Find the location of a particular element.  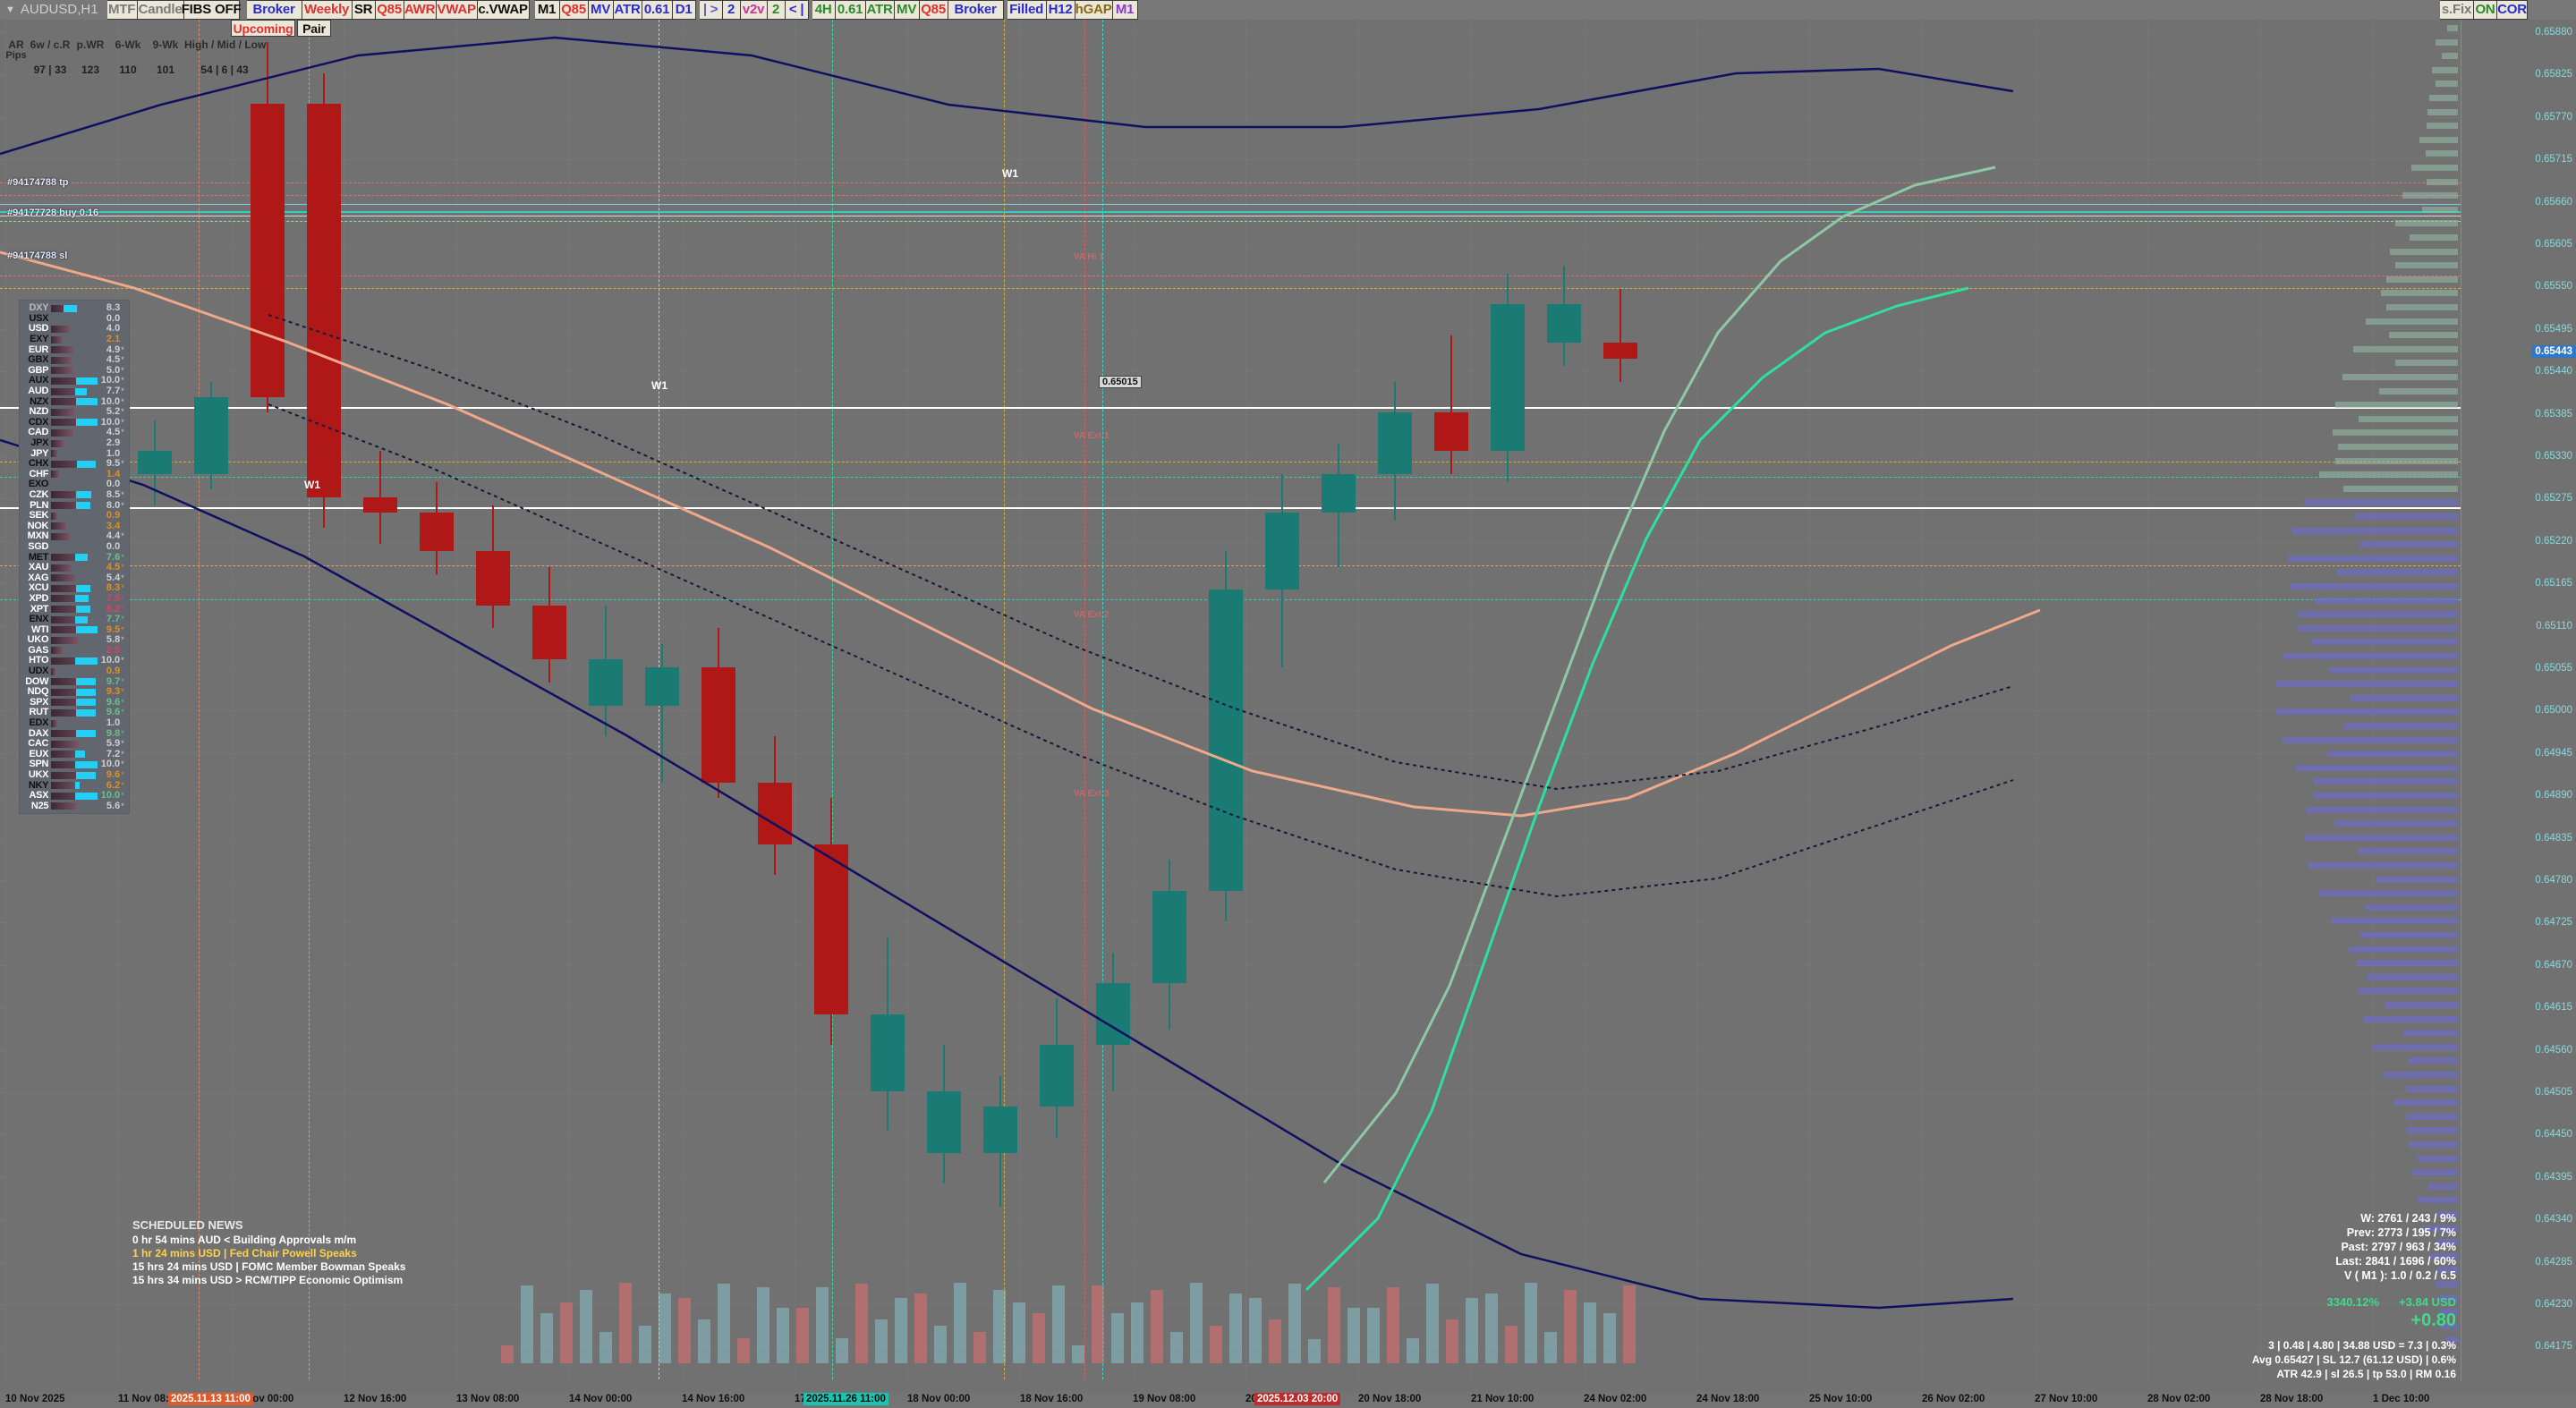

currency-row: NOK 3.4 is located at coordinates (74, 526).